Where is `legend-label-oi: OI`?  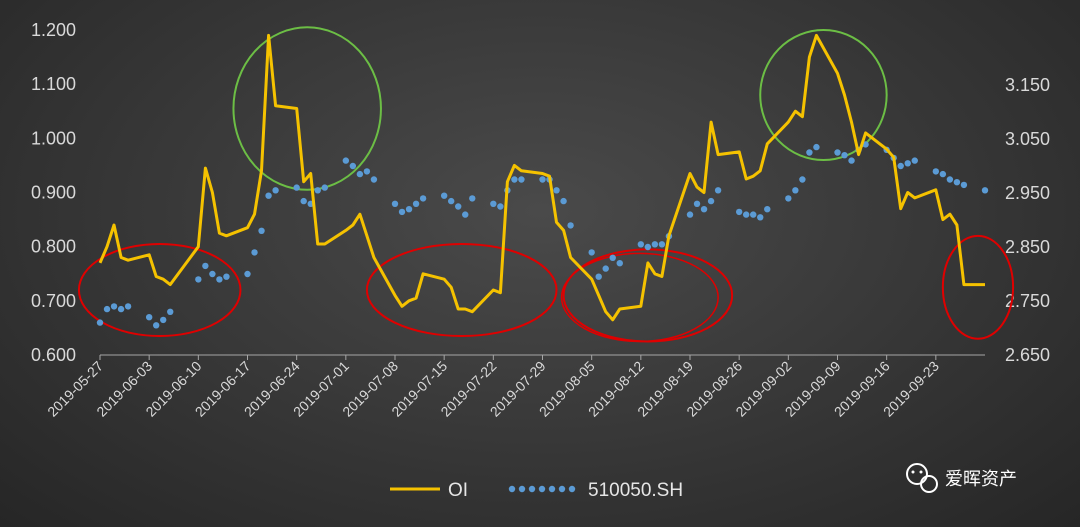 legend-label-oi: OI is located at coordinates (458, 490).